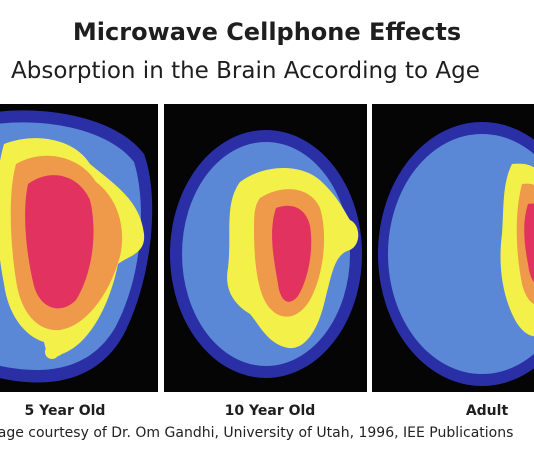  Describe the element at coordinates (487, 411) in the screenshot. I see `panel-label-adult: Adult` at that location.